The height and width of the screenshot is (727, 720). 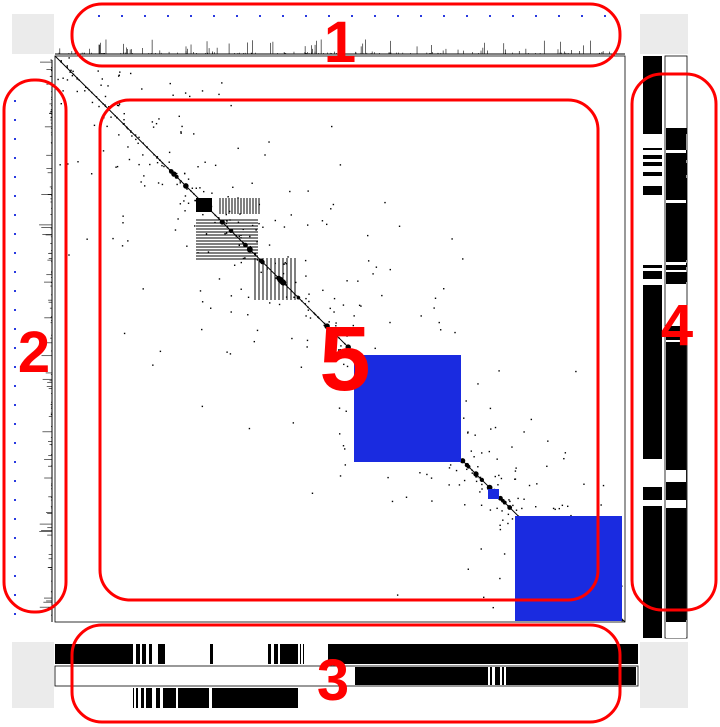 What do you see at coordinates (352, 16) in the screenshot?
I see `top-histogram-dots` at bounding box center [352, 16].